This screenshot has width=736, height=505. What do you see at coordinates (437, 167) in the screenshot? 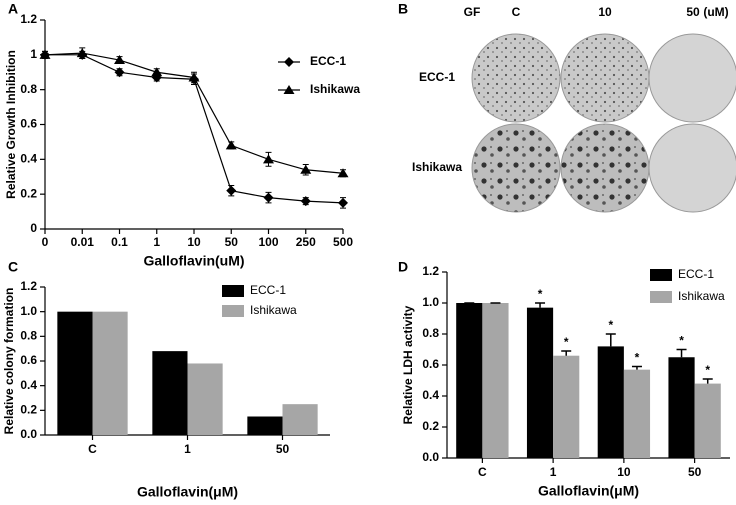
I see `row-label: Ishikawa` at bounding box center [437, 167].